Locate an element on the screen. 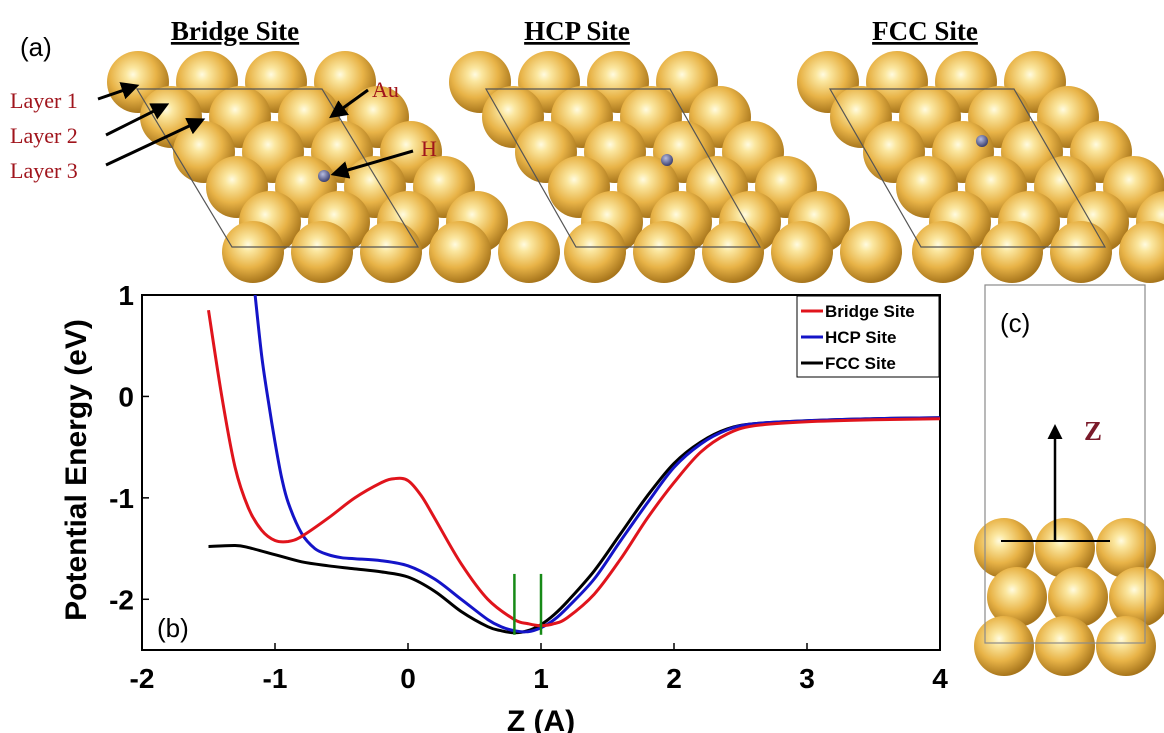 This screenshot has width=1164, height=733. title-hcp-site: HCP Site is located at coordinates (577, 31).